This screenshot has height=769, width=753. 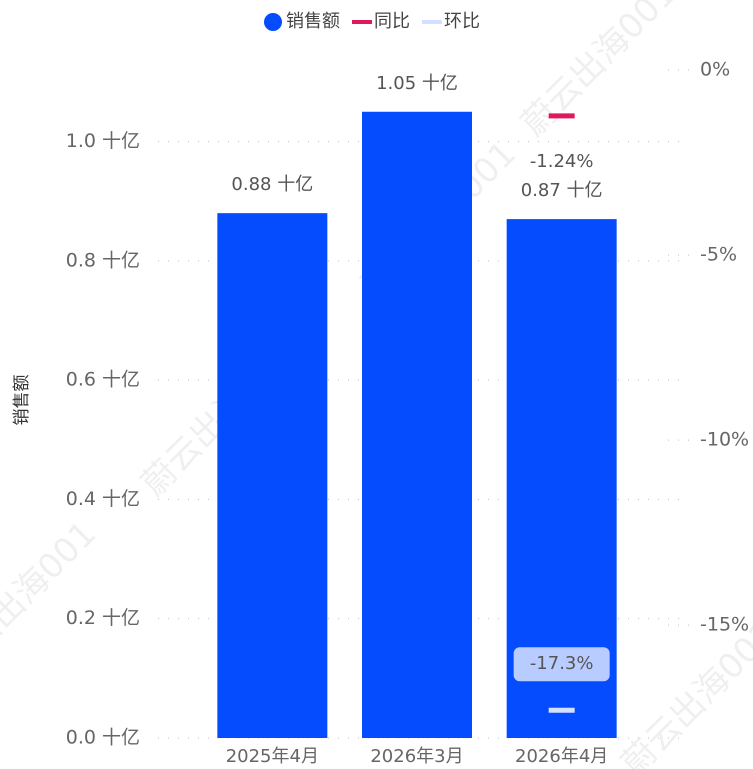 I want to click on value-label: -1.24%, so click(x=562, y=161).